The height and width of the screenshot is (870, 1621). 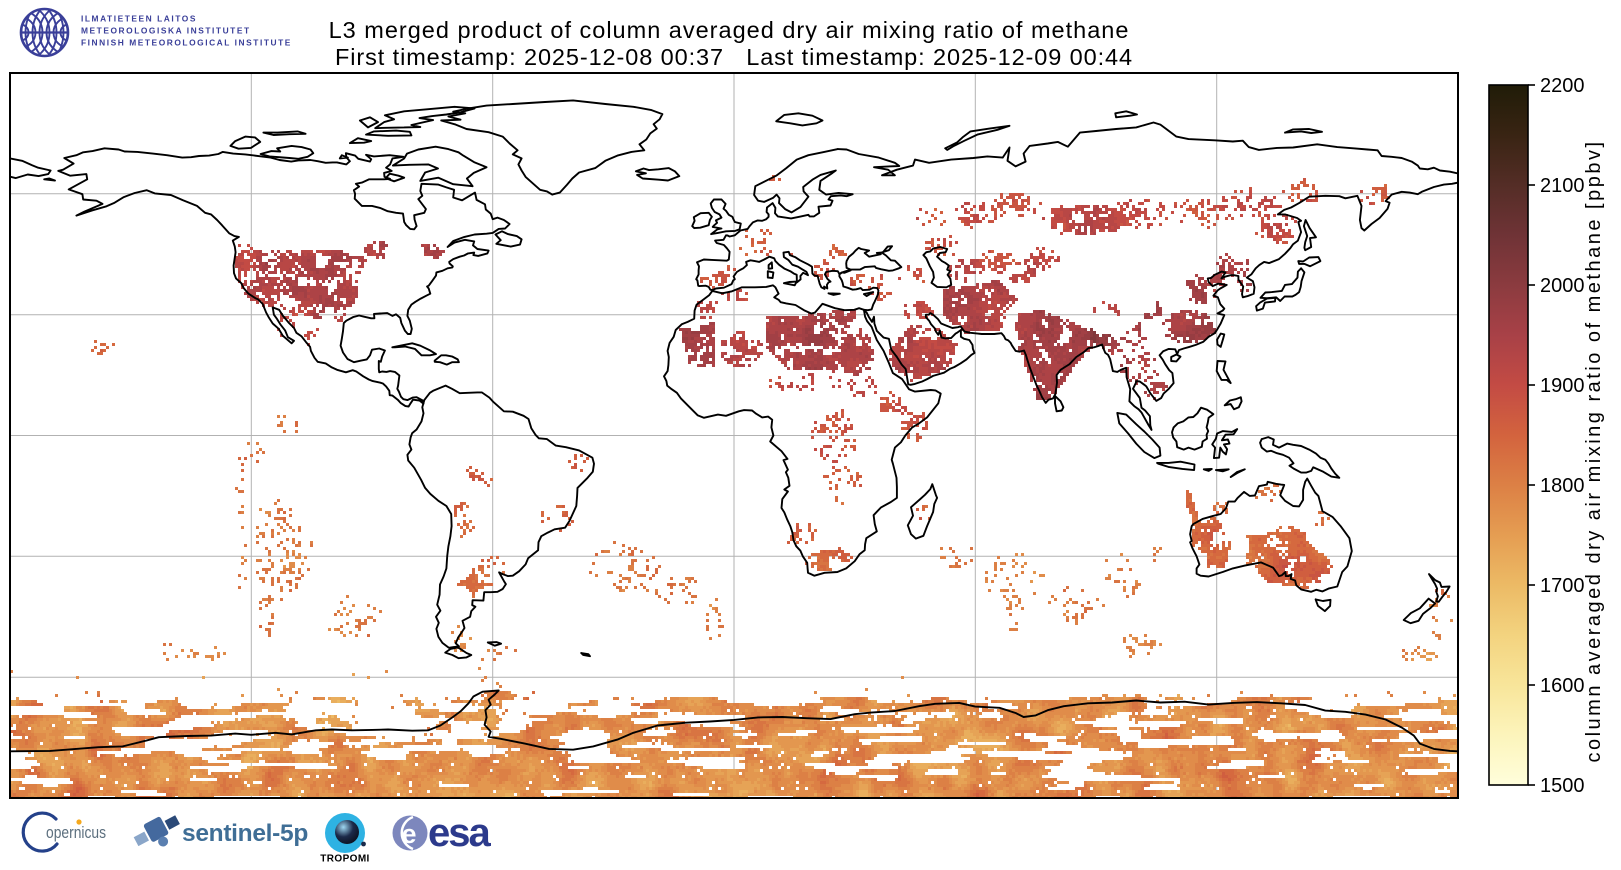 I want to click on svg-text: 2200, so click(x=1562, y=86).